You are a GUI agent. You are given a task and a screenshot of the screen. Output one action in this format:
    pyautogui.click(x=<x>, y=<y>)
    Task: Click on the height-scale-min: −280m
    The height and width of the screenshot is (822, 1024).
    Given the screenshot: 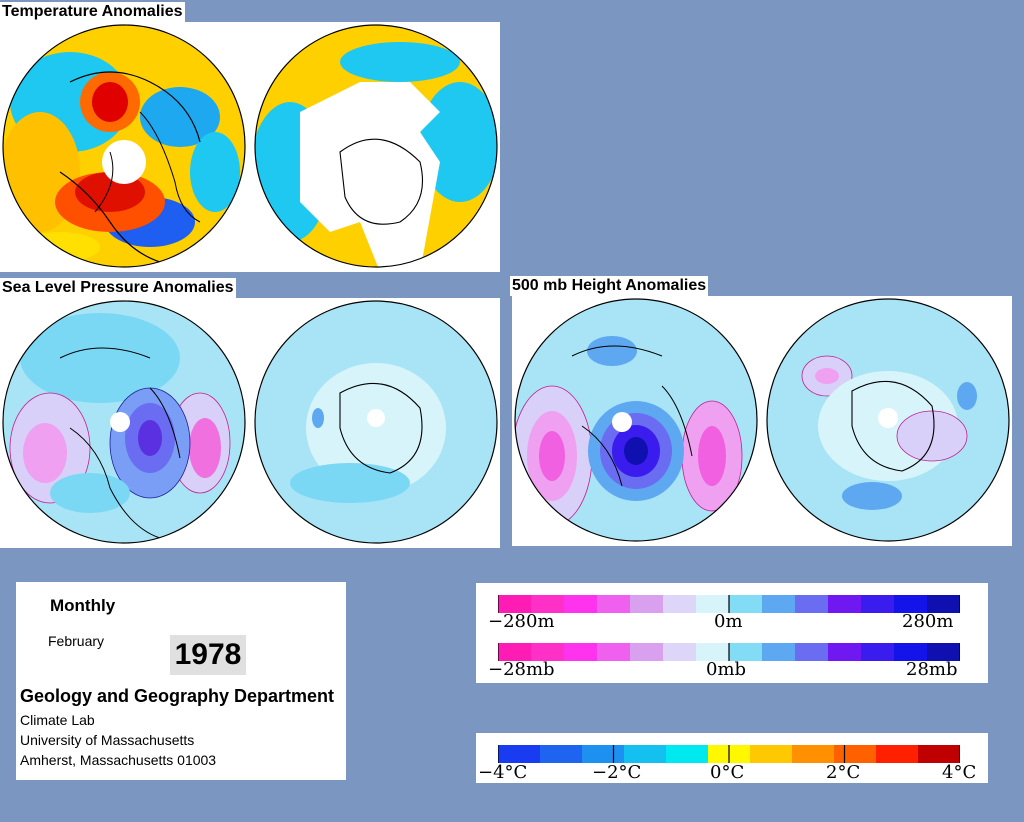 What is the action you would take?
    pyautogui.click(x=521, y=621)
    